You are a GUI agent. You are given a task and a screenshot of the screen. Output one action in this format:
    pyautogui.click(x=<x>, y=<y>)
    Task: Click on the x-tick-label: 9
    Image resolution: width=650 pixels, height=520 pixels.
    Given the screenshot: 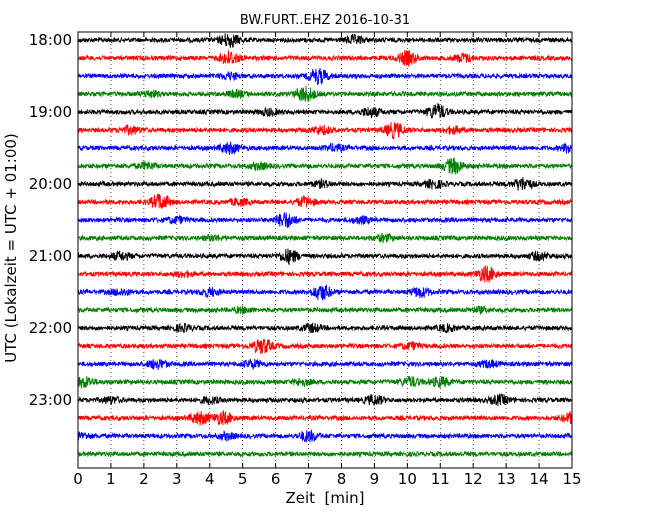 What is the action you would take?
    pyautogui.click(x=375, y=479)
    